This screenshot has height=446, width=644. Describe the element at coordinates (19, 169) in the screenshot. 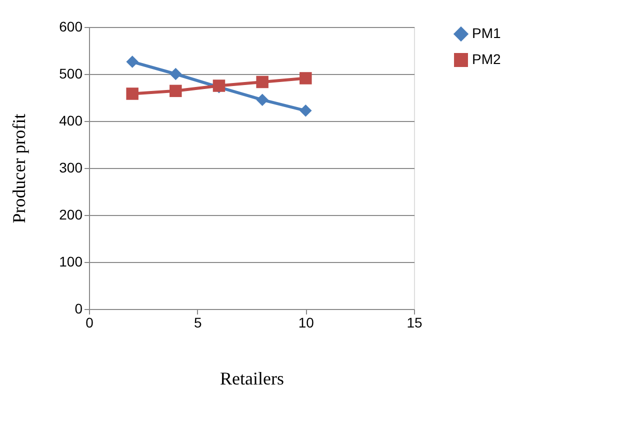

I see `y-axis-title: Producer profit` at that location.